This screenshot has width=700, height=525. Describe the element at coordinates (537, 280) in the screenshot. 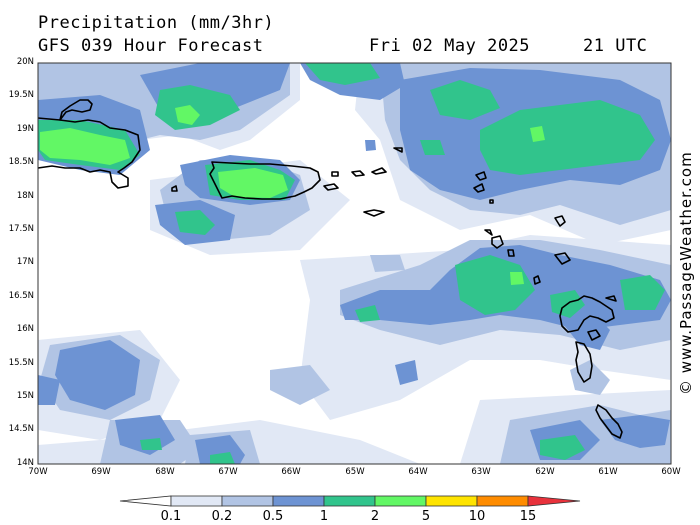

I see `antigua-small` at that location.